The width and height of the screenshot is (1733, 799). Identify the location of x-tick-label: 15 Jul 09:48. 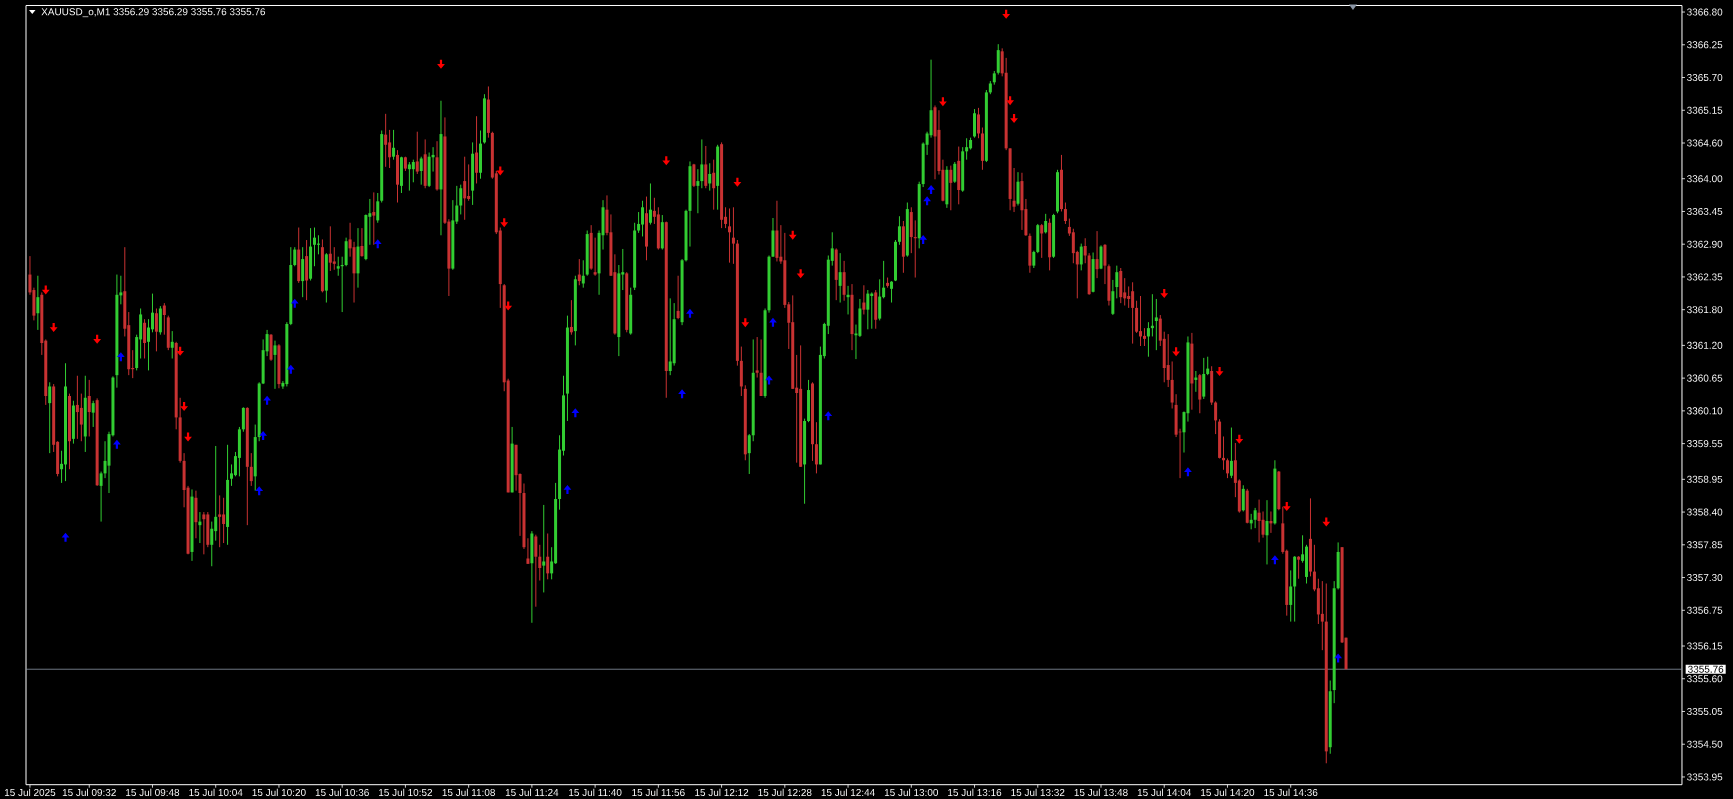
(153, 792).